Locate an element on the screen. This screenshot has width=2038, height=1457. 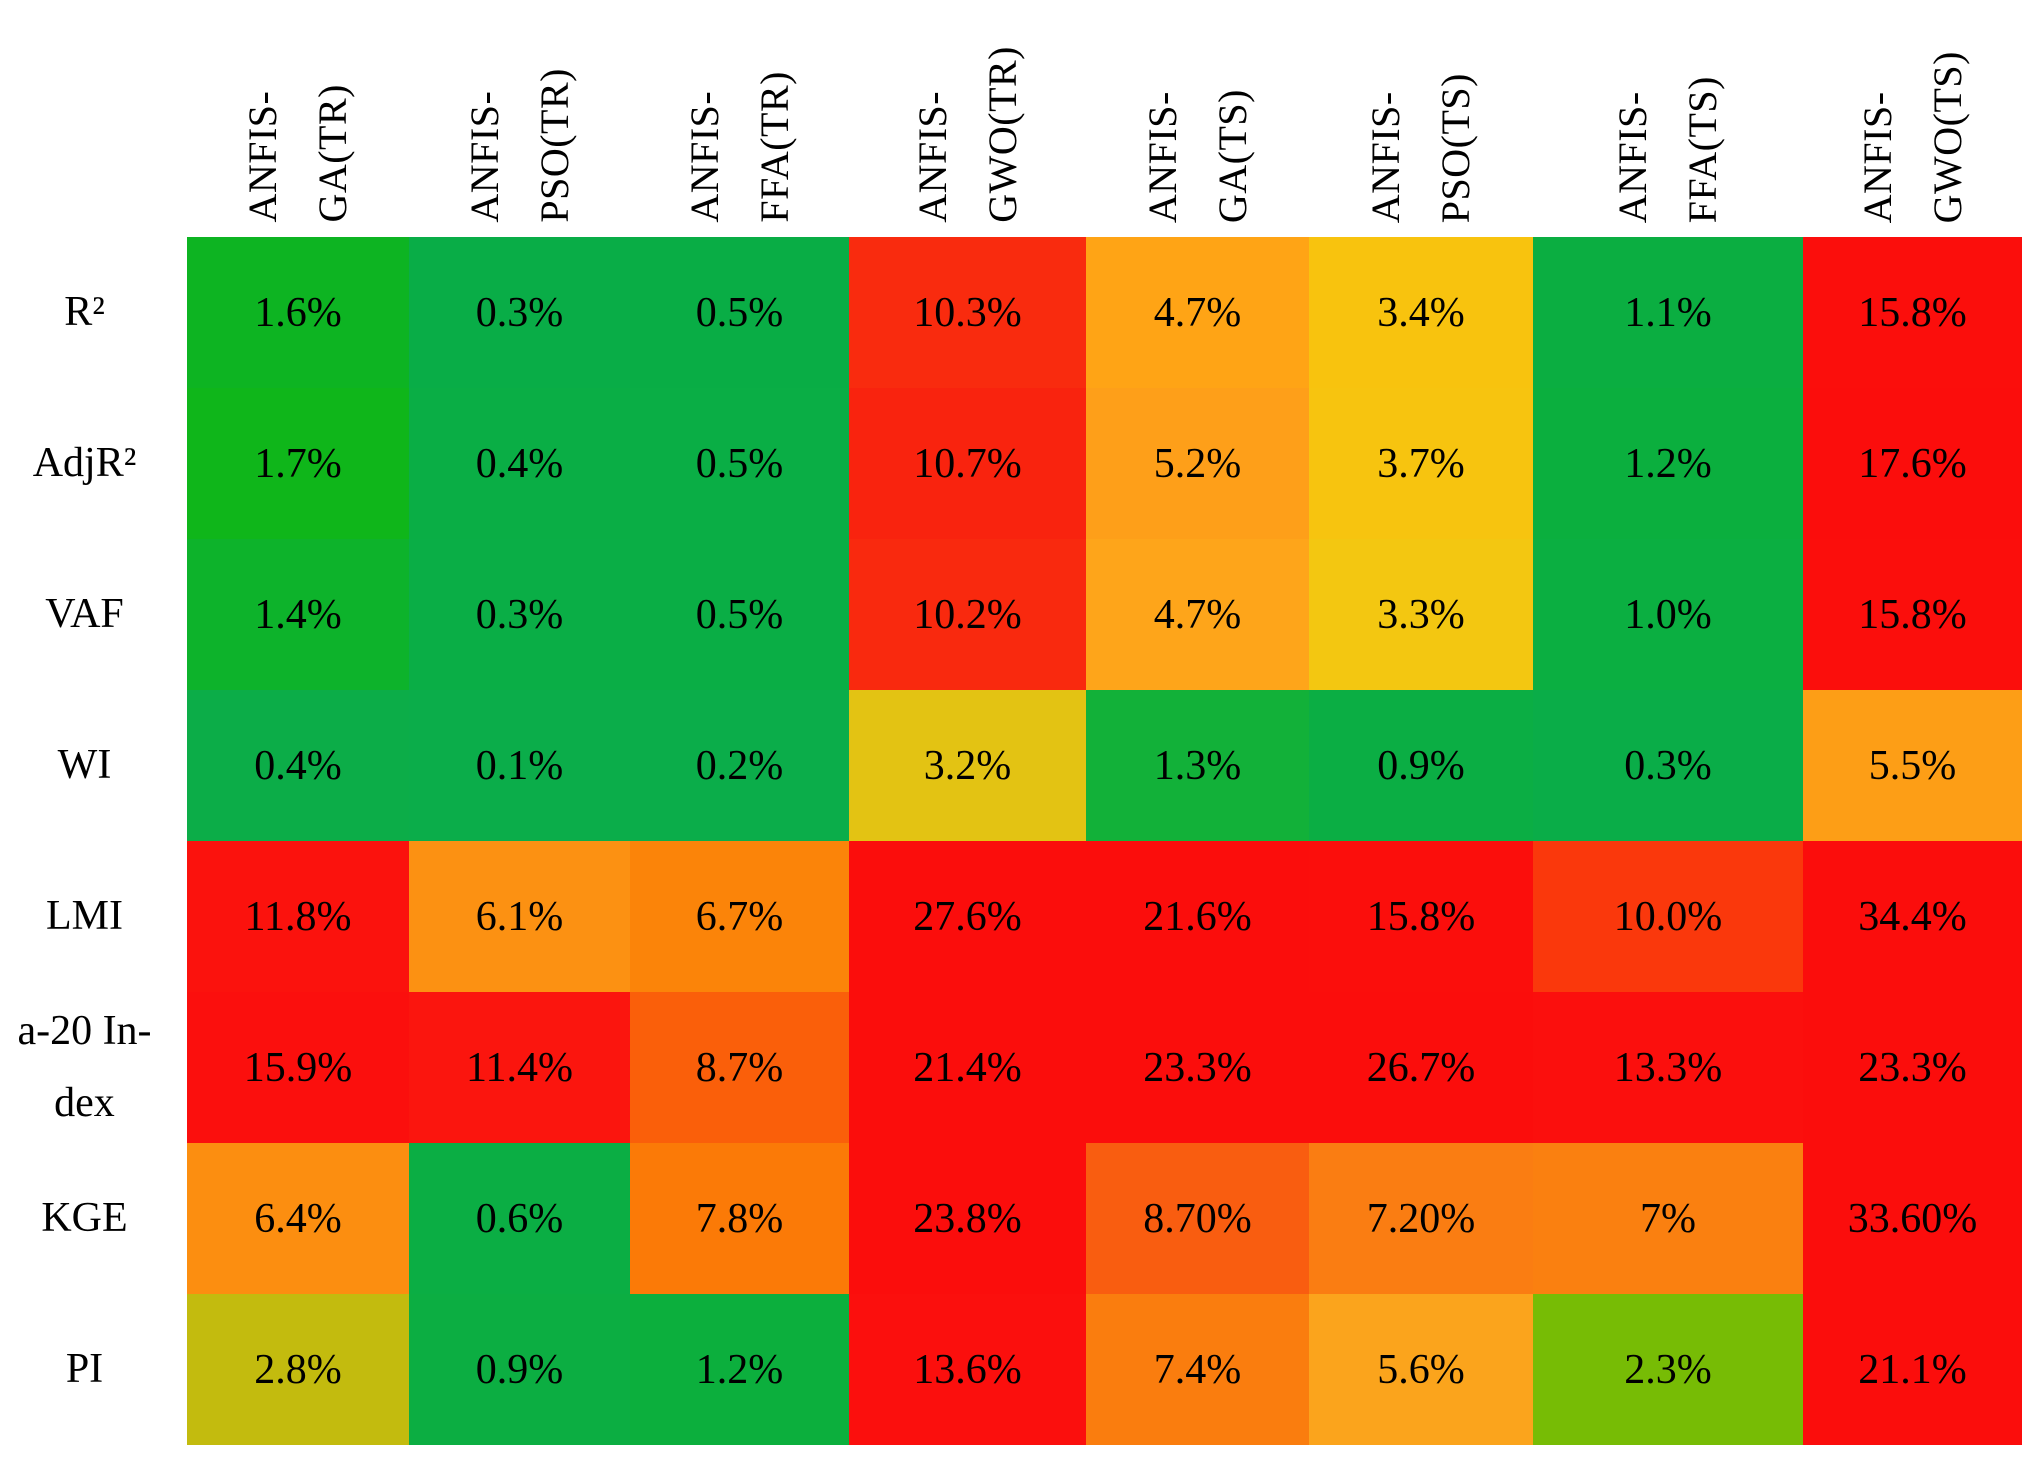
heatmap-cell-a-20-in-dex-anfis-ga-ts: 23.3% is located at coordinates (1197, 1067).